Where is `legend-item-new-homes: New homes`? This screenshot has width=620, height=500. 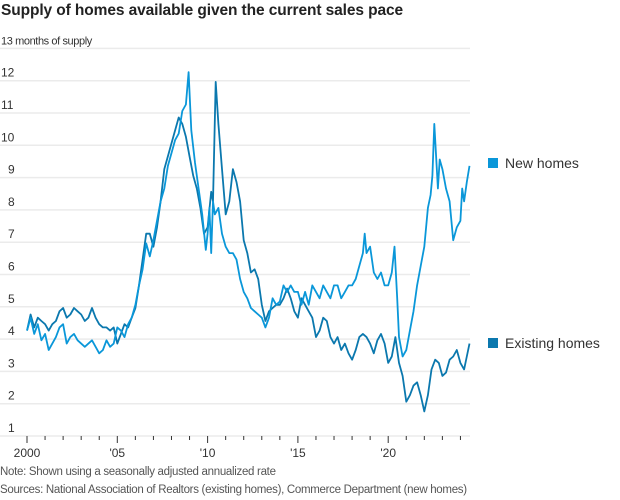 legend-item-new-homes: New homes is located at coordinates (533, 163).